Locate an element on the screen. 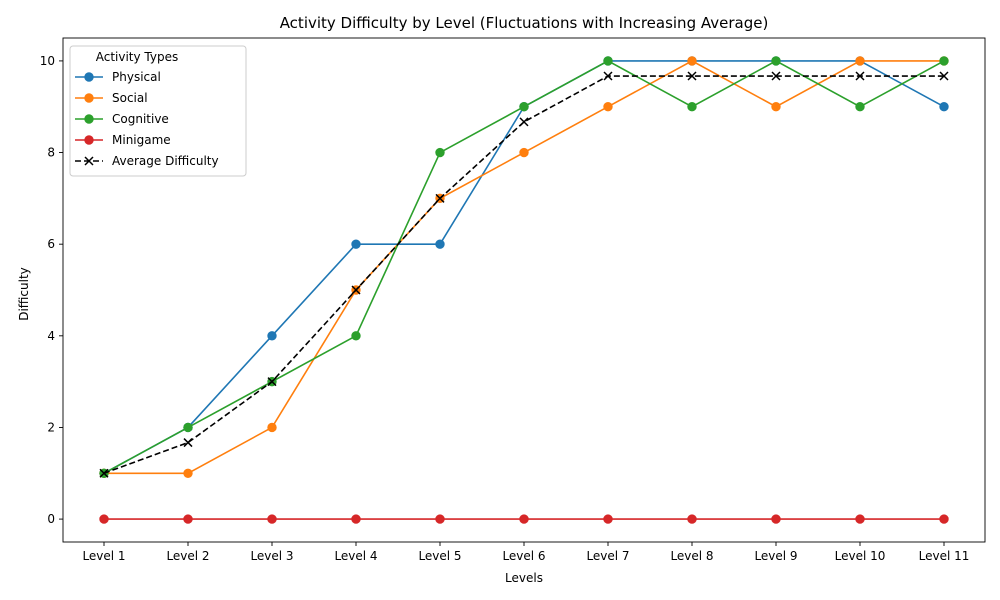  y-tick-label: 0 is located at coordinates (51, 519).